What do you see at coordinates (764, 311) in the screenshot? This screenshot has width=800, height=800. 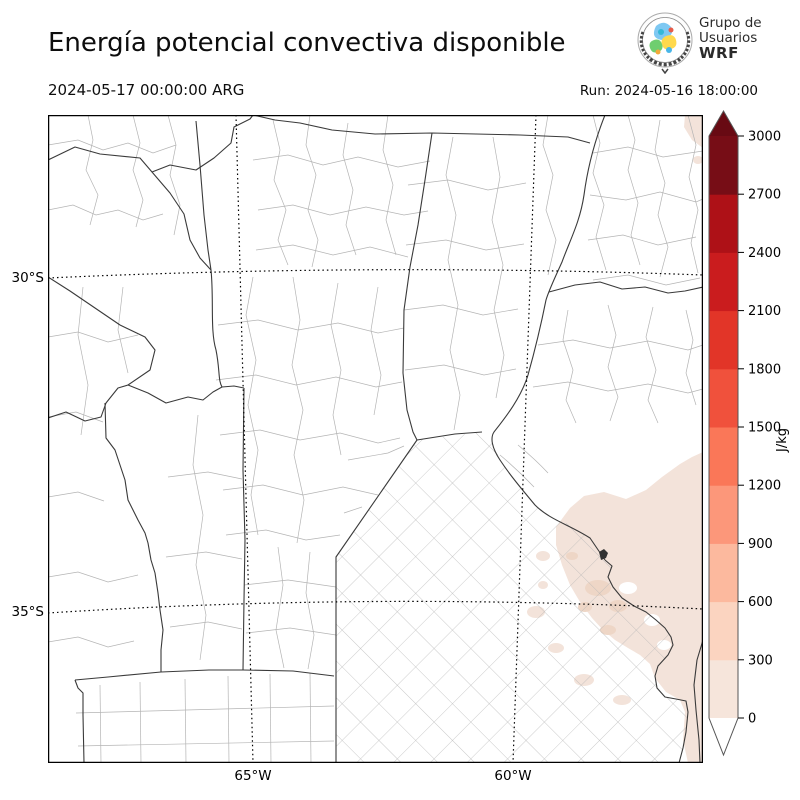 I see `colorbar-tick-label: 2100` at bounding box center [764, 311].